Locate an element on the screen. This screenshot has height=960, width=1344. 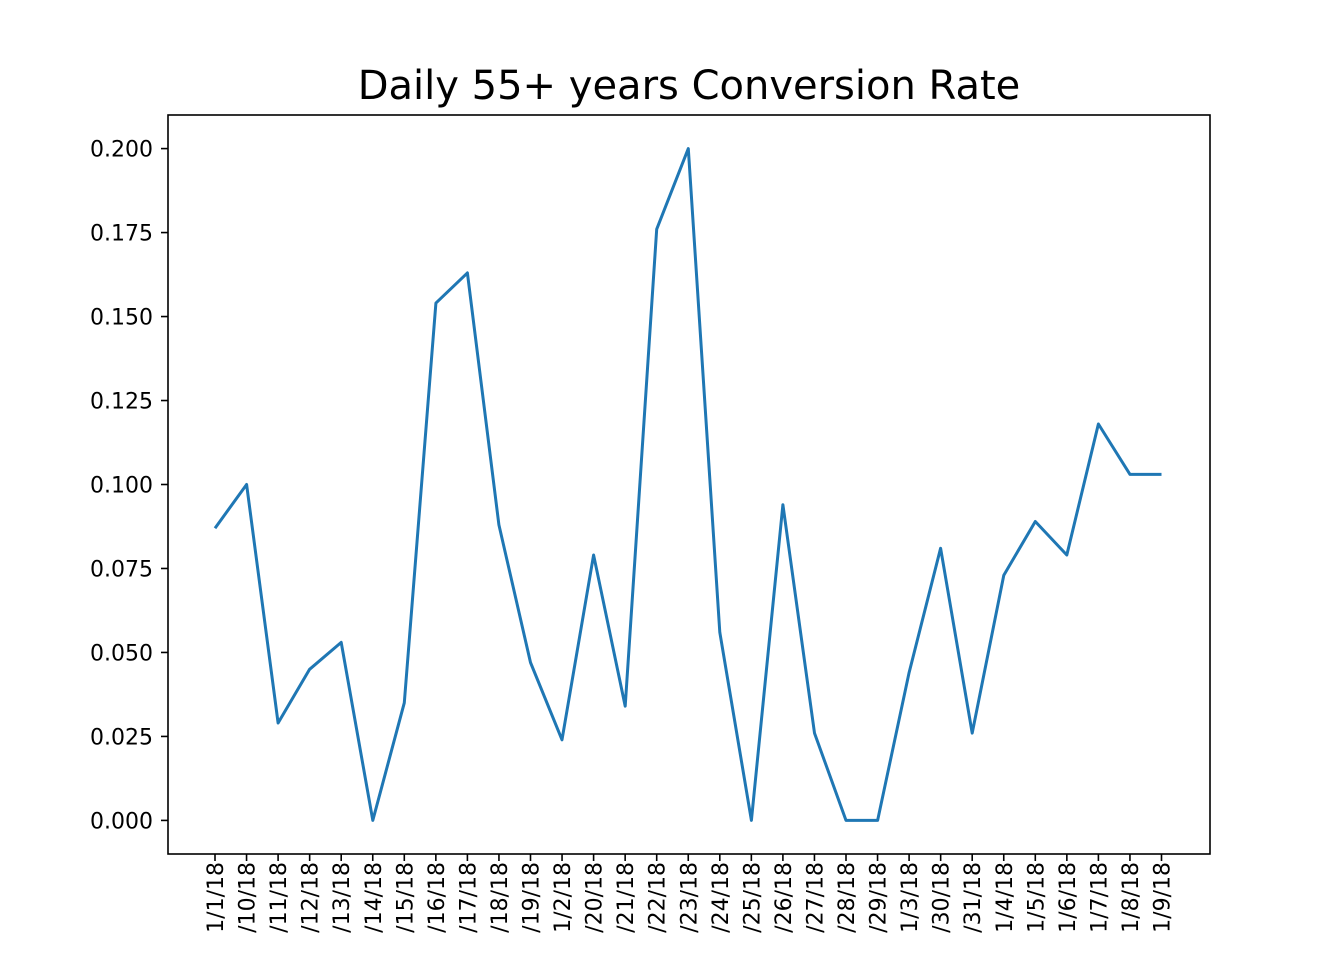
y-tick-label: 0.200 is located at coordinates (121, 150).